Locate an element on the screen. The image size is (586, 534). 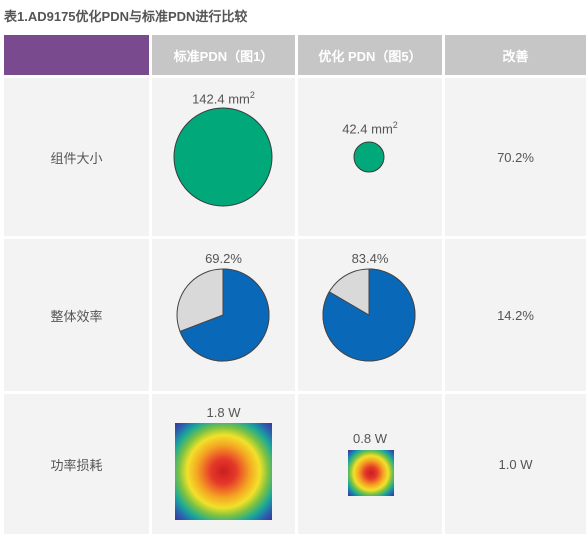
cell-power-optimized: 0.8 W is located at coordinates (370, 464).